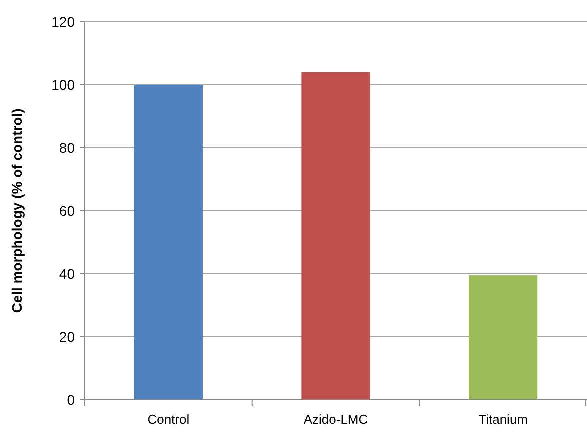  I want to click on x-tick-label: Azido-LMC, so click(336, 419).